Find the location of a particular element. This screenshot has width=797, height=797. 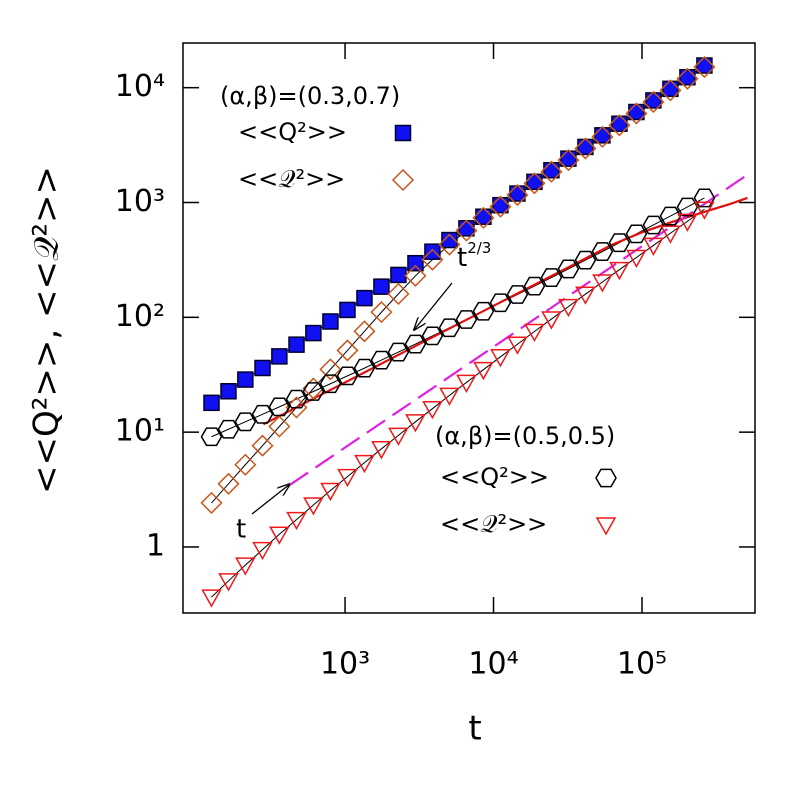

x-axis-label: t is located at coordinates (474, 729).